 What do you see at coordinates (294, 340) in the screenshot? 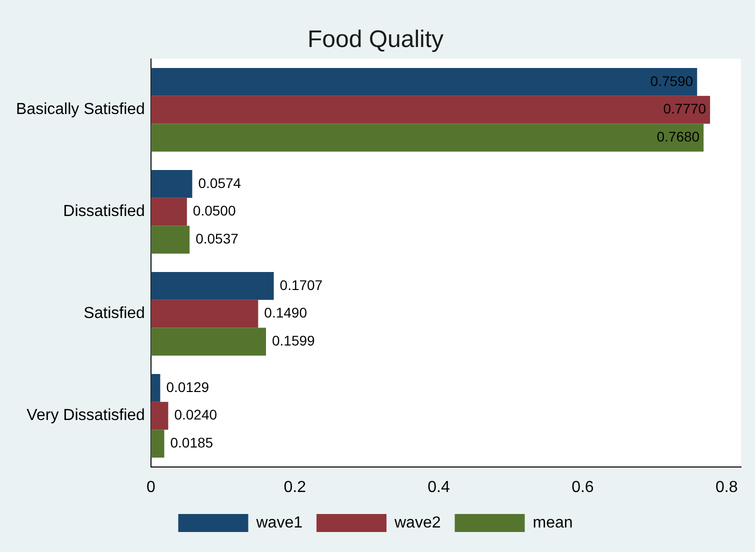
I see `data-label: 0.1599` at bounding box center [294, 340].